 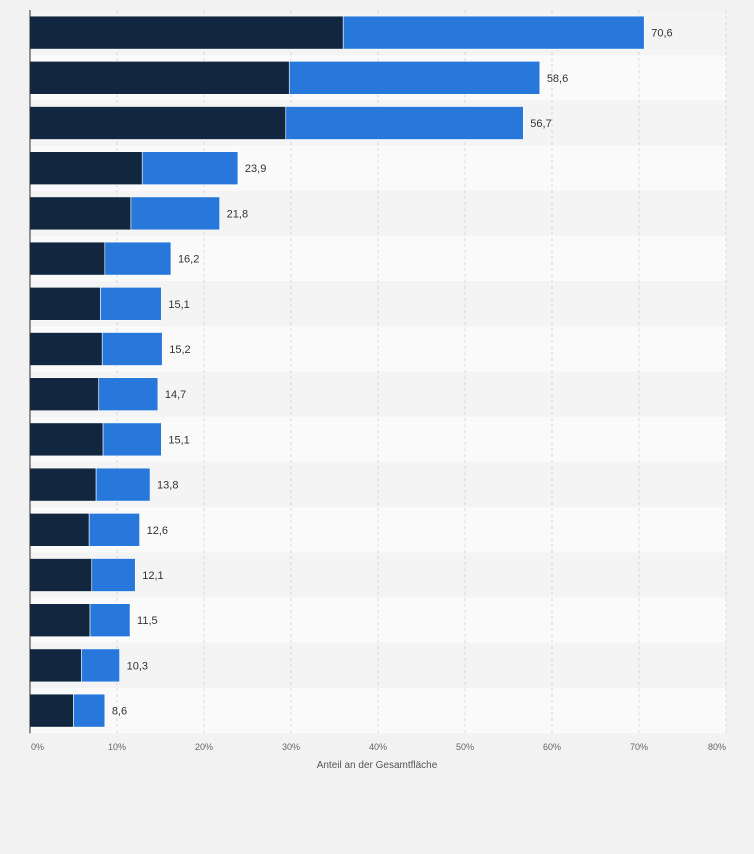 What do you see at coordinates (119, 712) in the screenshot?
I see `data-label: 8,6` at bounding box center [119, 712].